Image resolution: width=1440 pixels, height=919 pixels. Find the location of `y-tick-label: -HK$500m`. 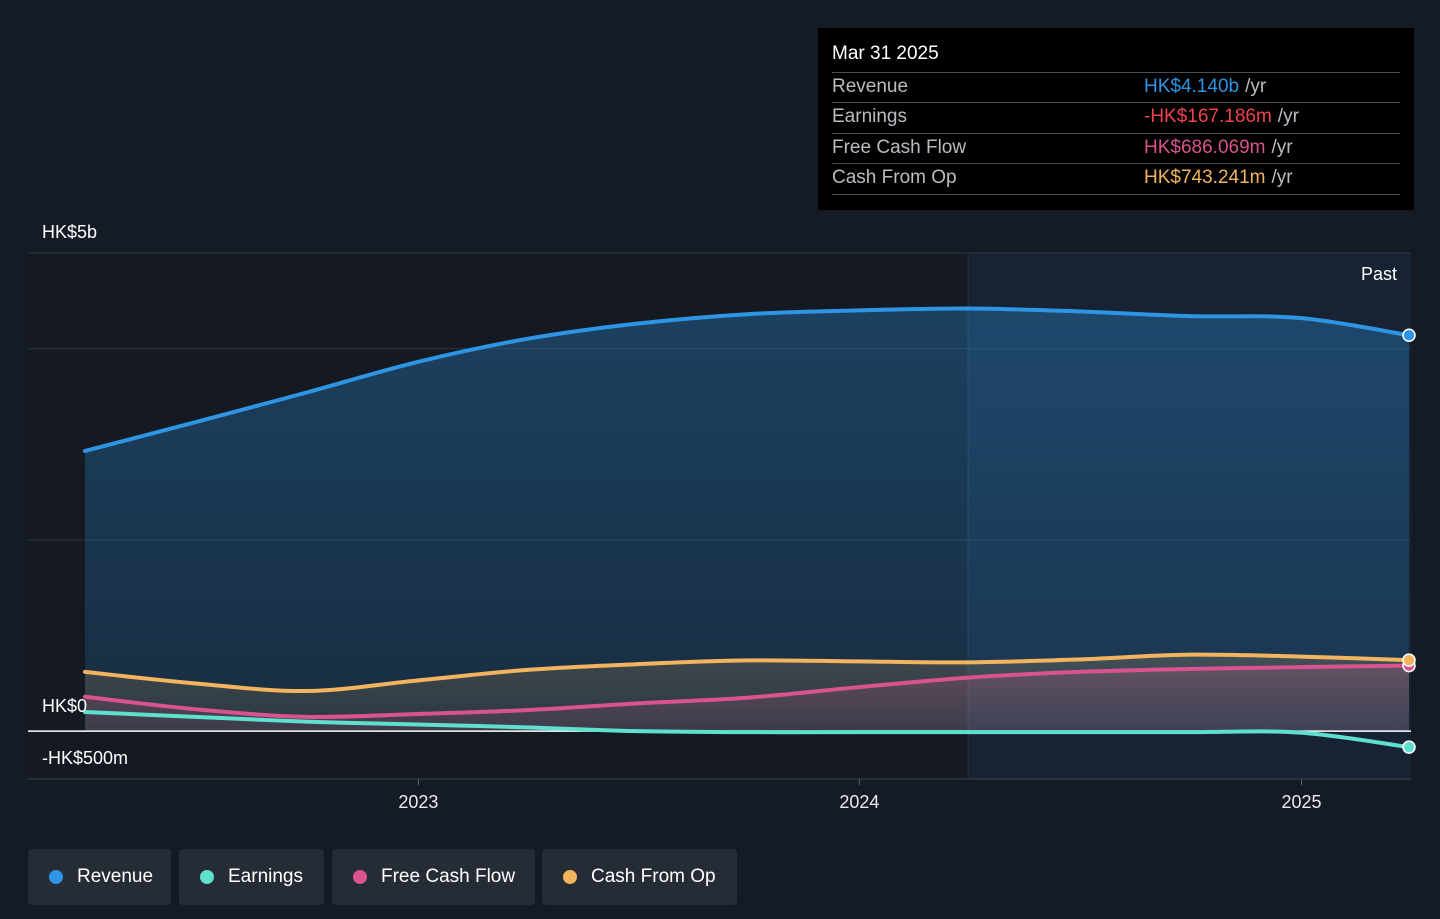

y-tick-label: -HK$500m is located at coordinates (85, 758).